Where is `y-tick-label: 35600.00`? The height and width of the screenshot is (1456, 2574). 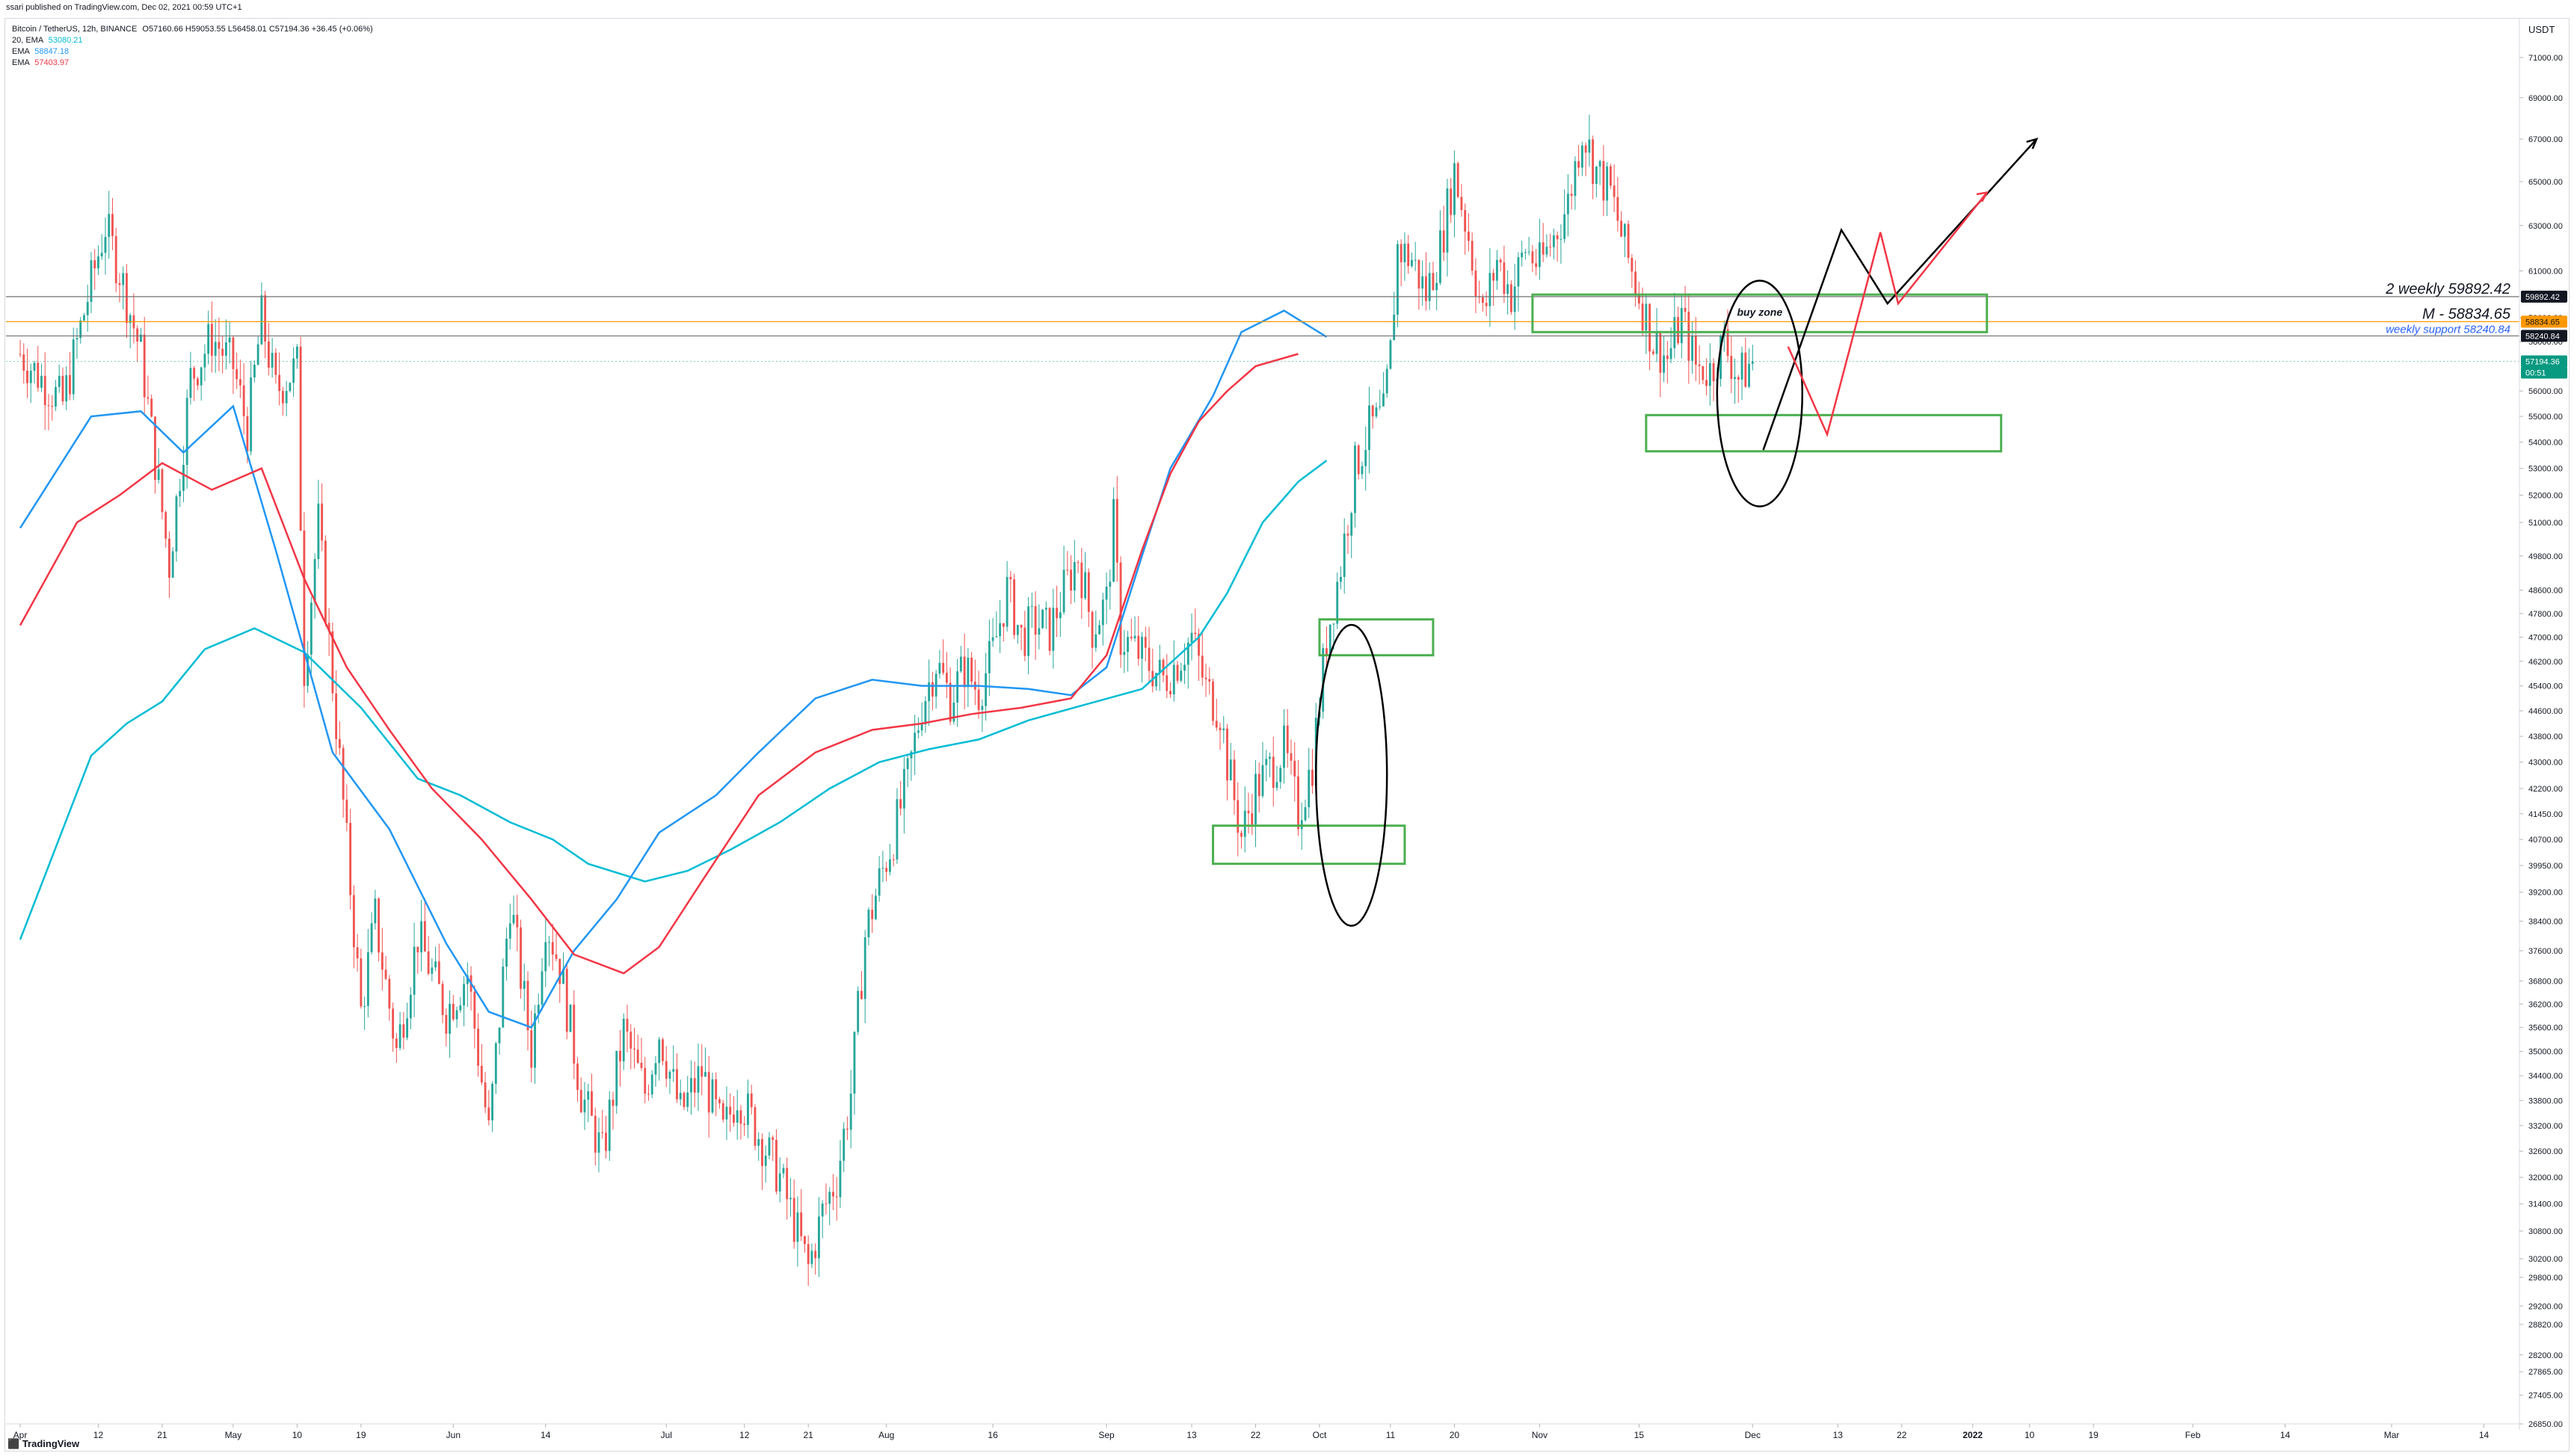 y-tick-label: 35600.00 is located at coordinates (2545, 1028).